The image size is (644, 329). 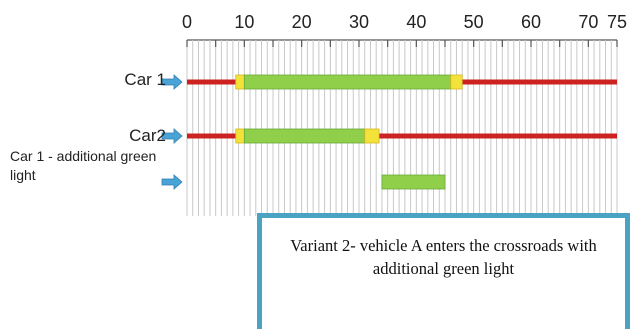 I want to click on tick-label: 30, so click(x=359, y=22).